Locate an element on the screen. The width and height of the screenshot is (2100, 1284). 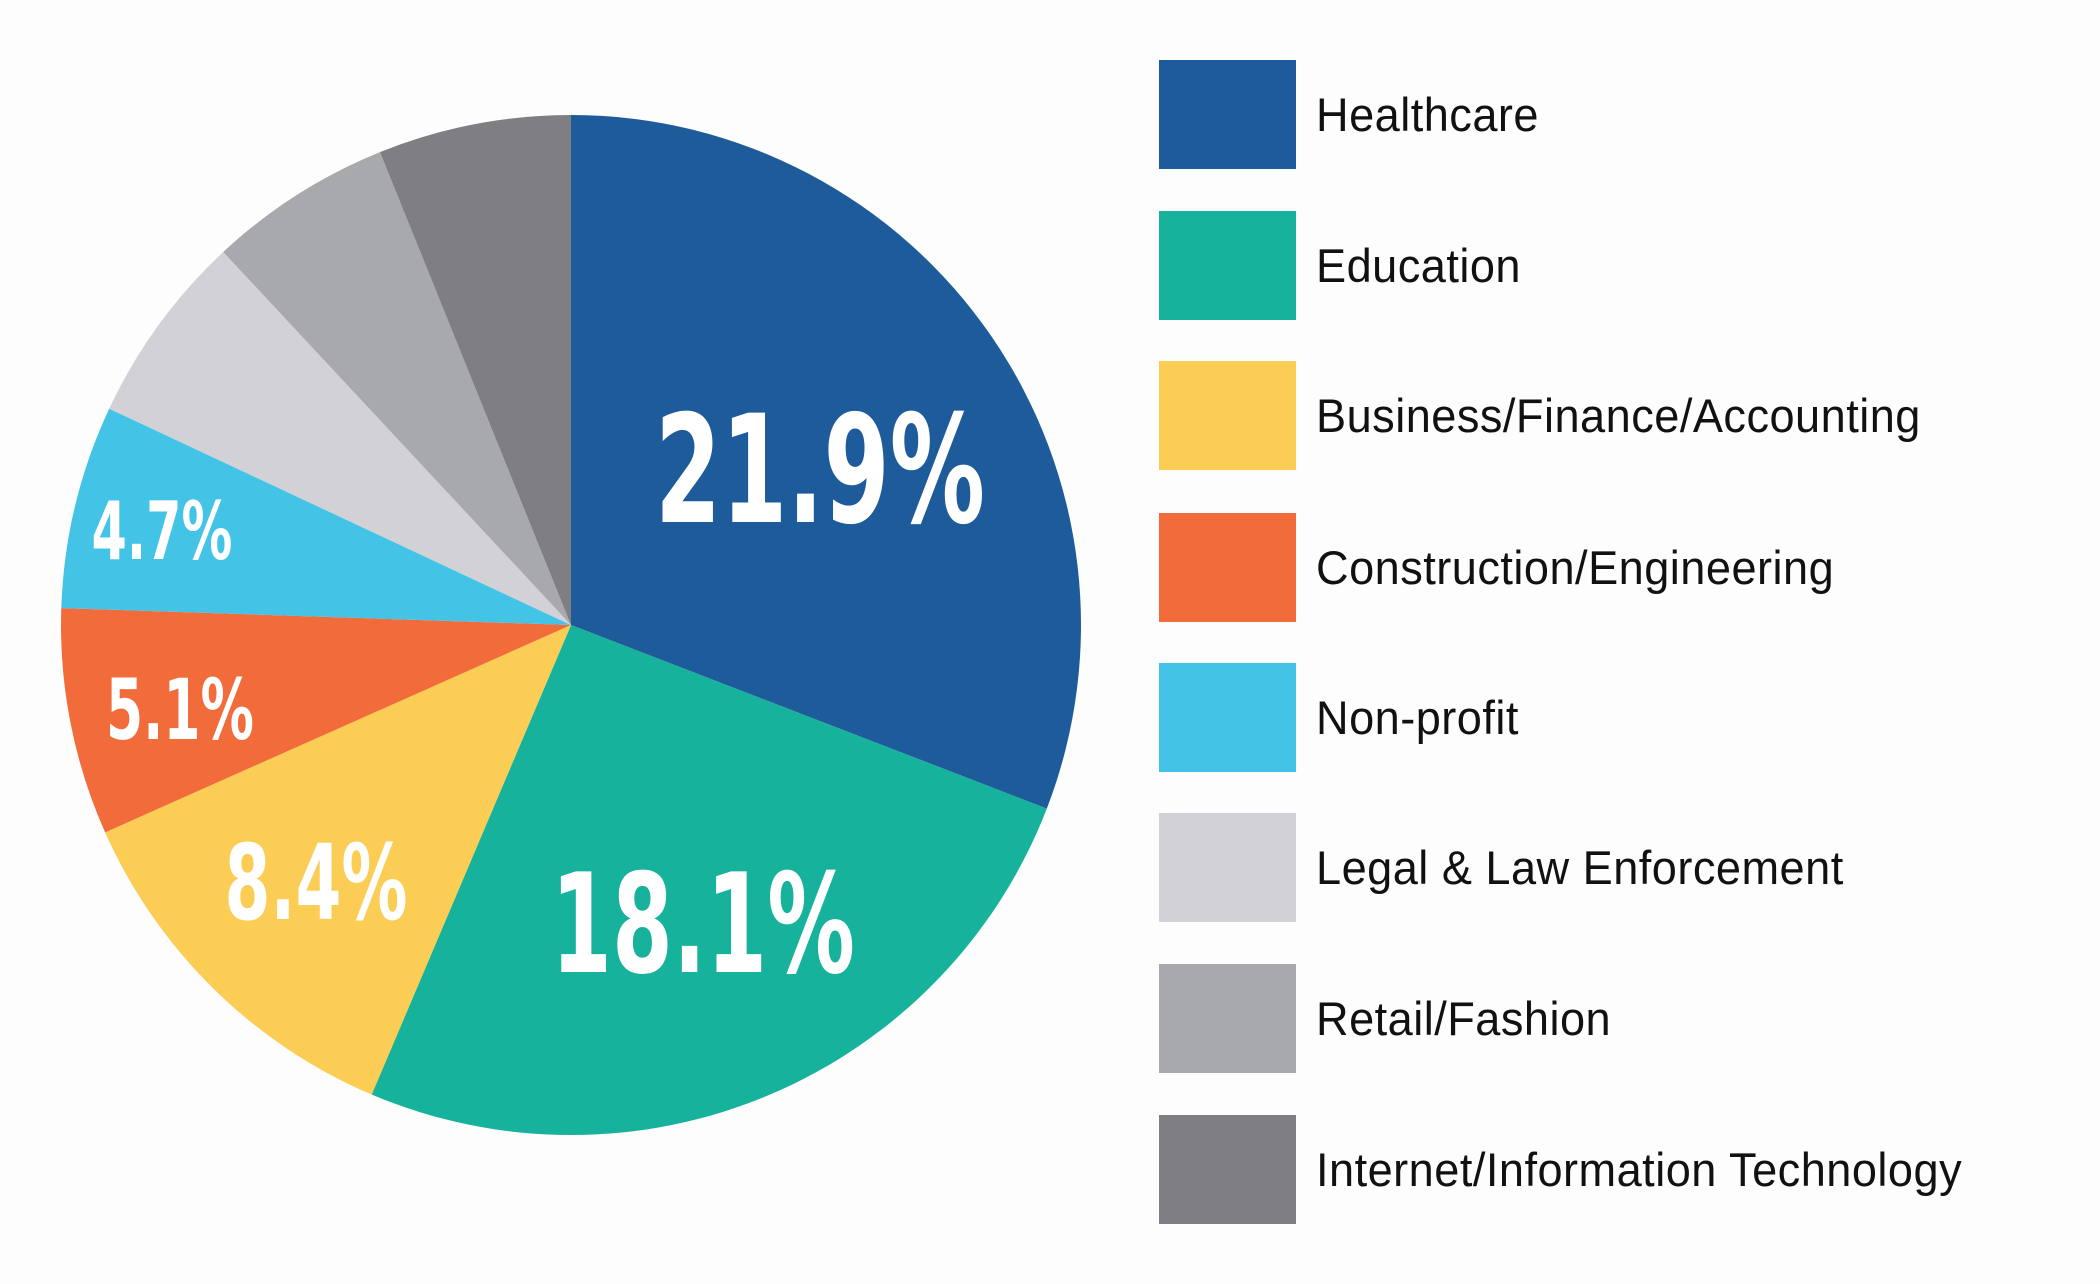
legend-label-it: Internet/Information Technology is located at coordinates (1639, 1169).